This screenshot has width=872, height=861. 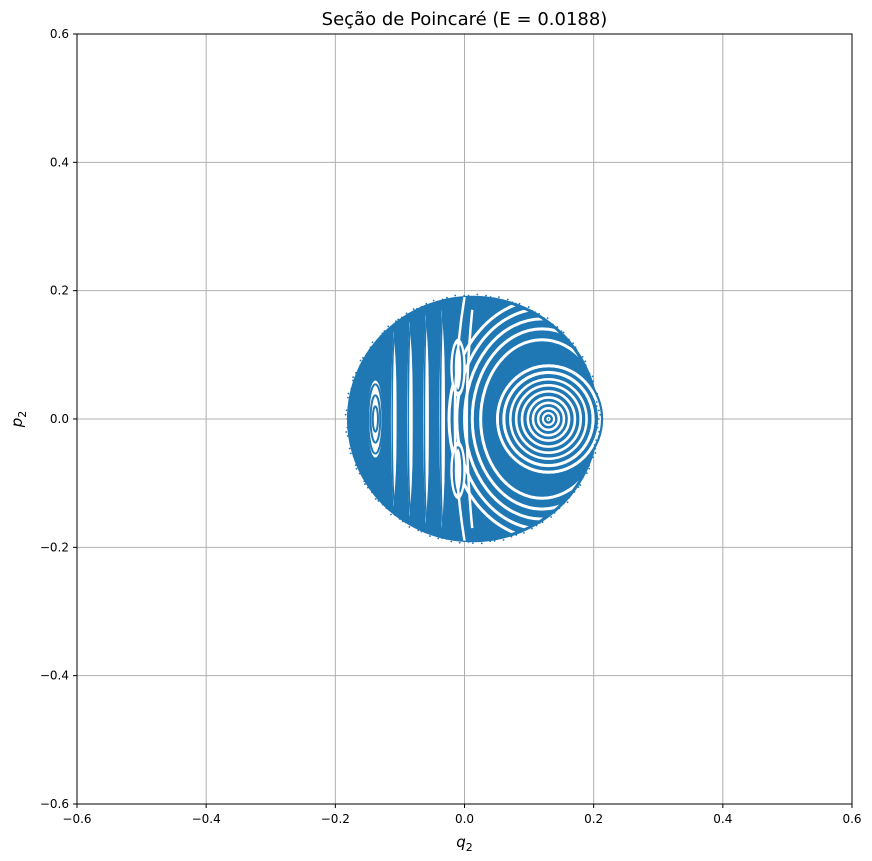 What do you see at coordinates (54, 676) in the screenshot?
I see `y-tick-label: −0.4` at bounding box center [54, 676].